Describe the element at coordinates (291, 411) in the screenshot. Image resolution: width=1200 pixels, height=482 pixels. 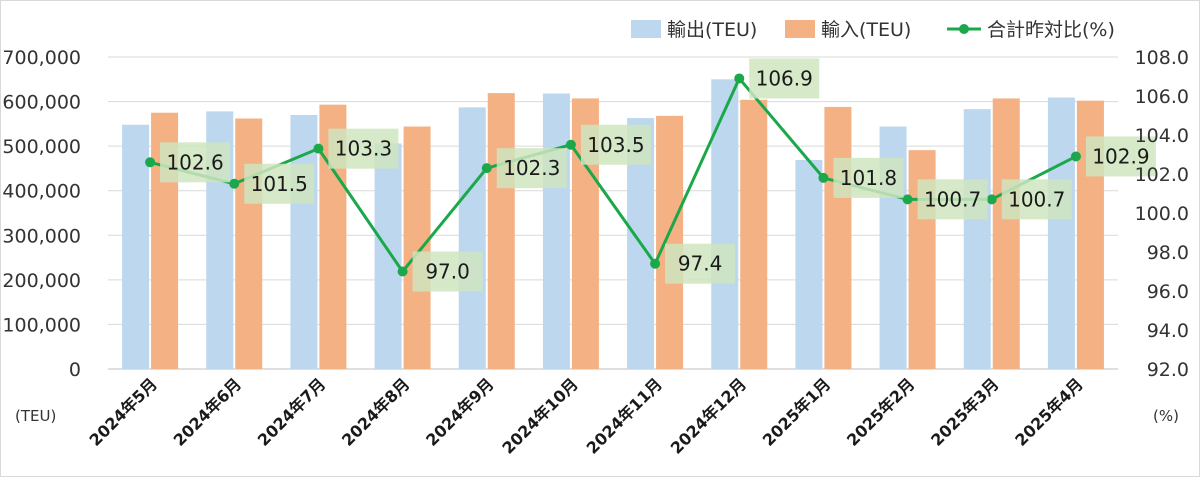
I see `x-axis-tick-label: 2024年7月` at that location.